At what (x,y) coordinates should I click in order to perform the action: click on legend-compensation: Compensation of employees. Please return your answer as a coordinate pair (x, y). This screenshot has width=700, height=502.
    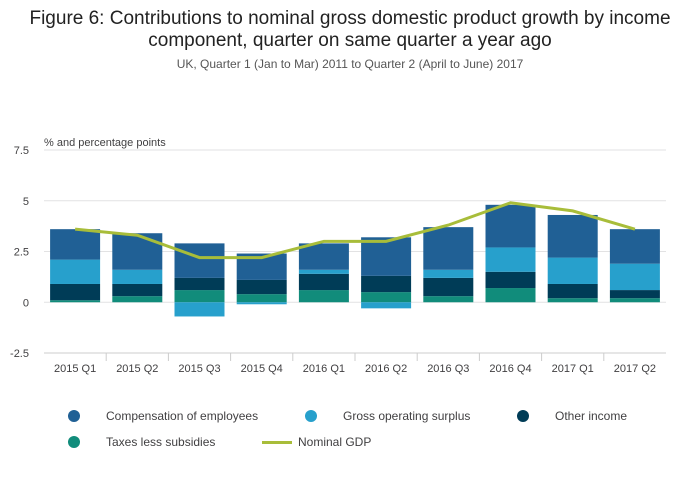
    Looking at the image, I should click on (163, 416).